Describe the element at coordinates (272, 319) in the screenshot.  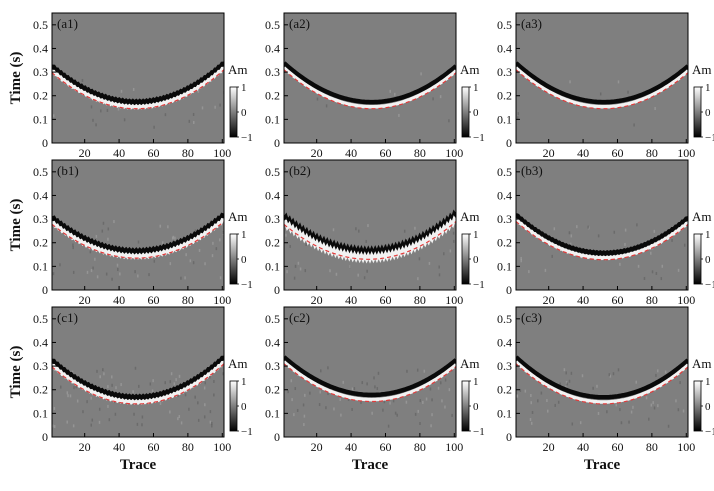
I see `y-tick-label: 0.5` at that location.